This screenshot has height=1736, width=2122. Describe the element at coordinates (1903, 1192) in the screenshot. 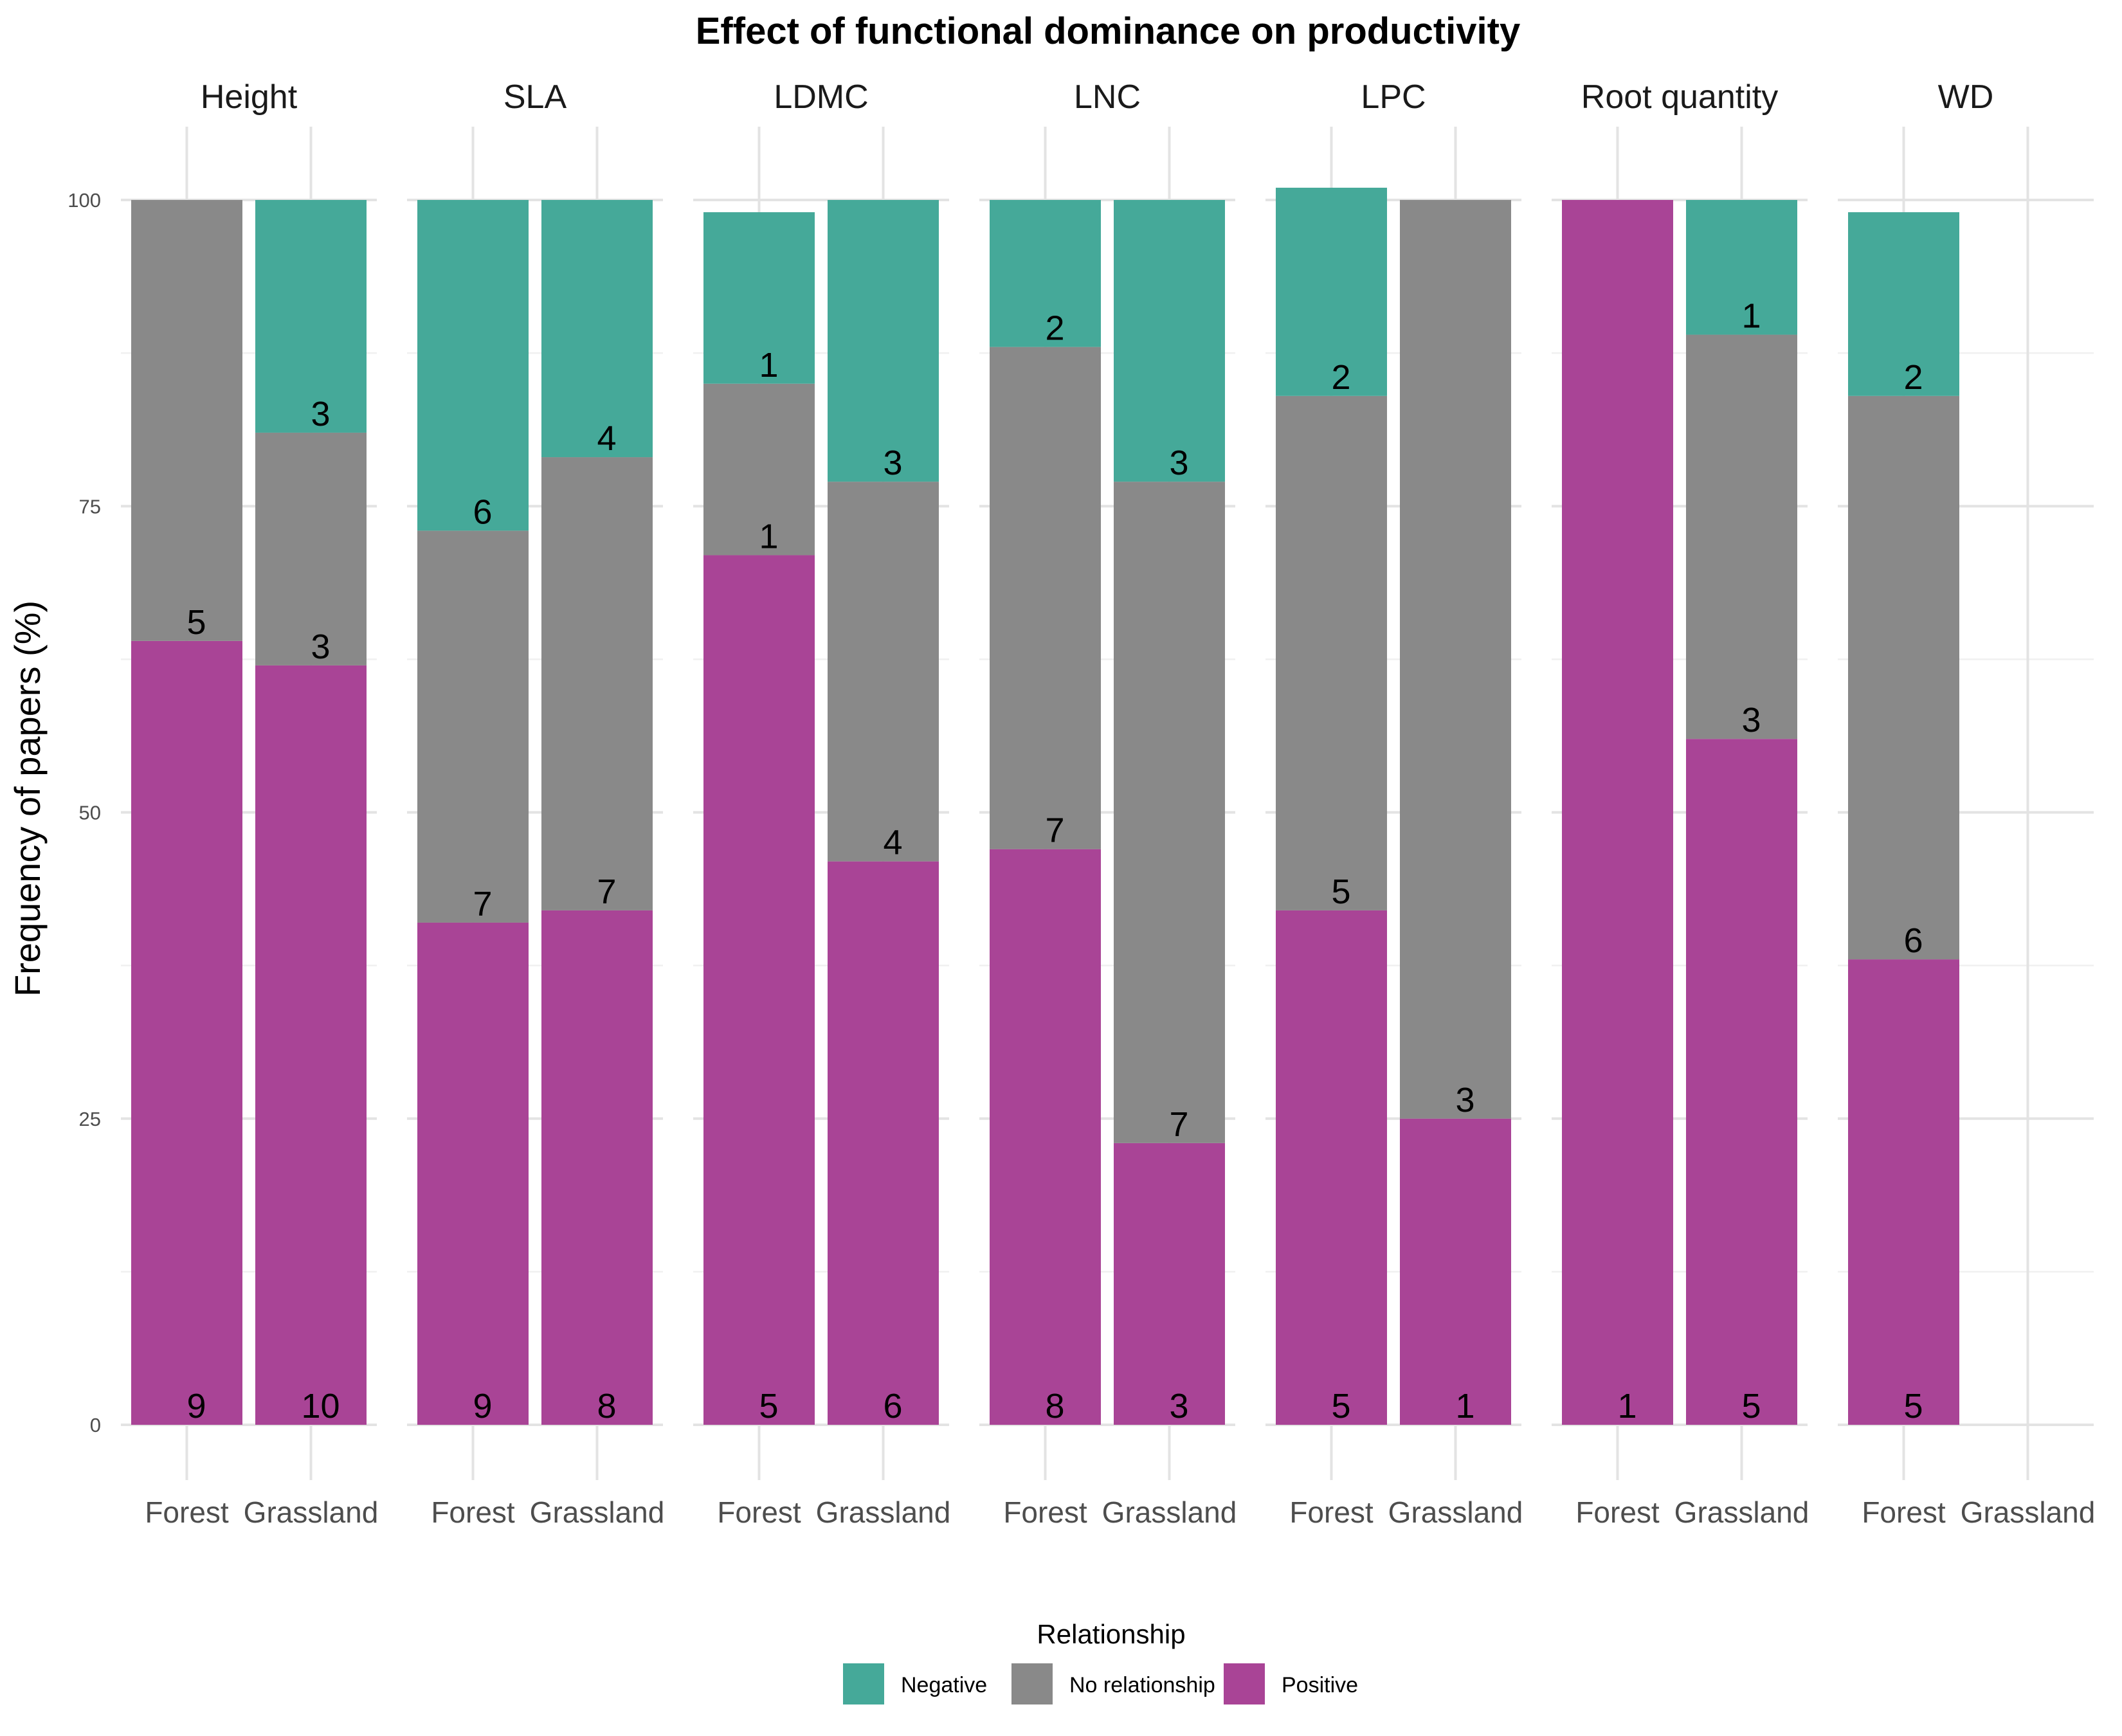

I see `bar-segment-wd-forest-positive` at that location.